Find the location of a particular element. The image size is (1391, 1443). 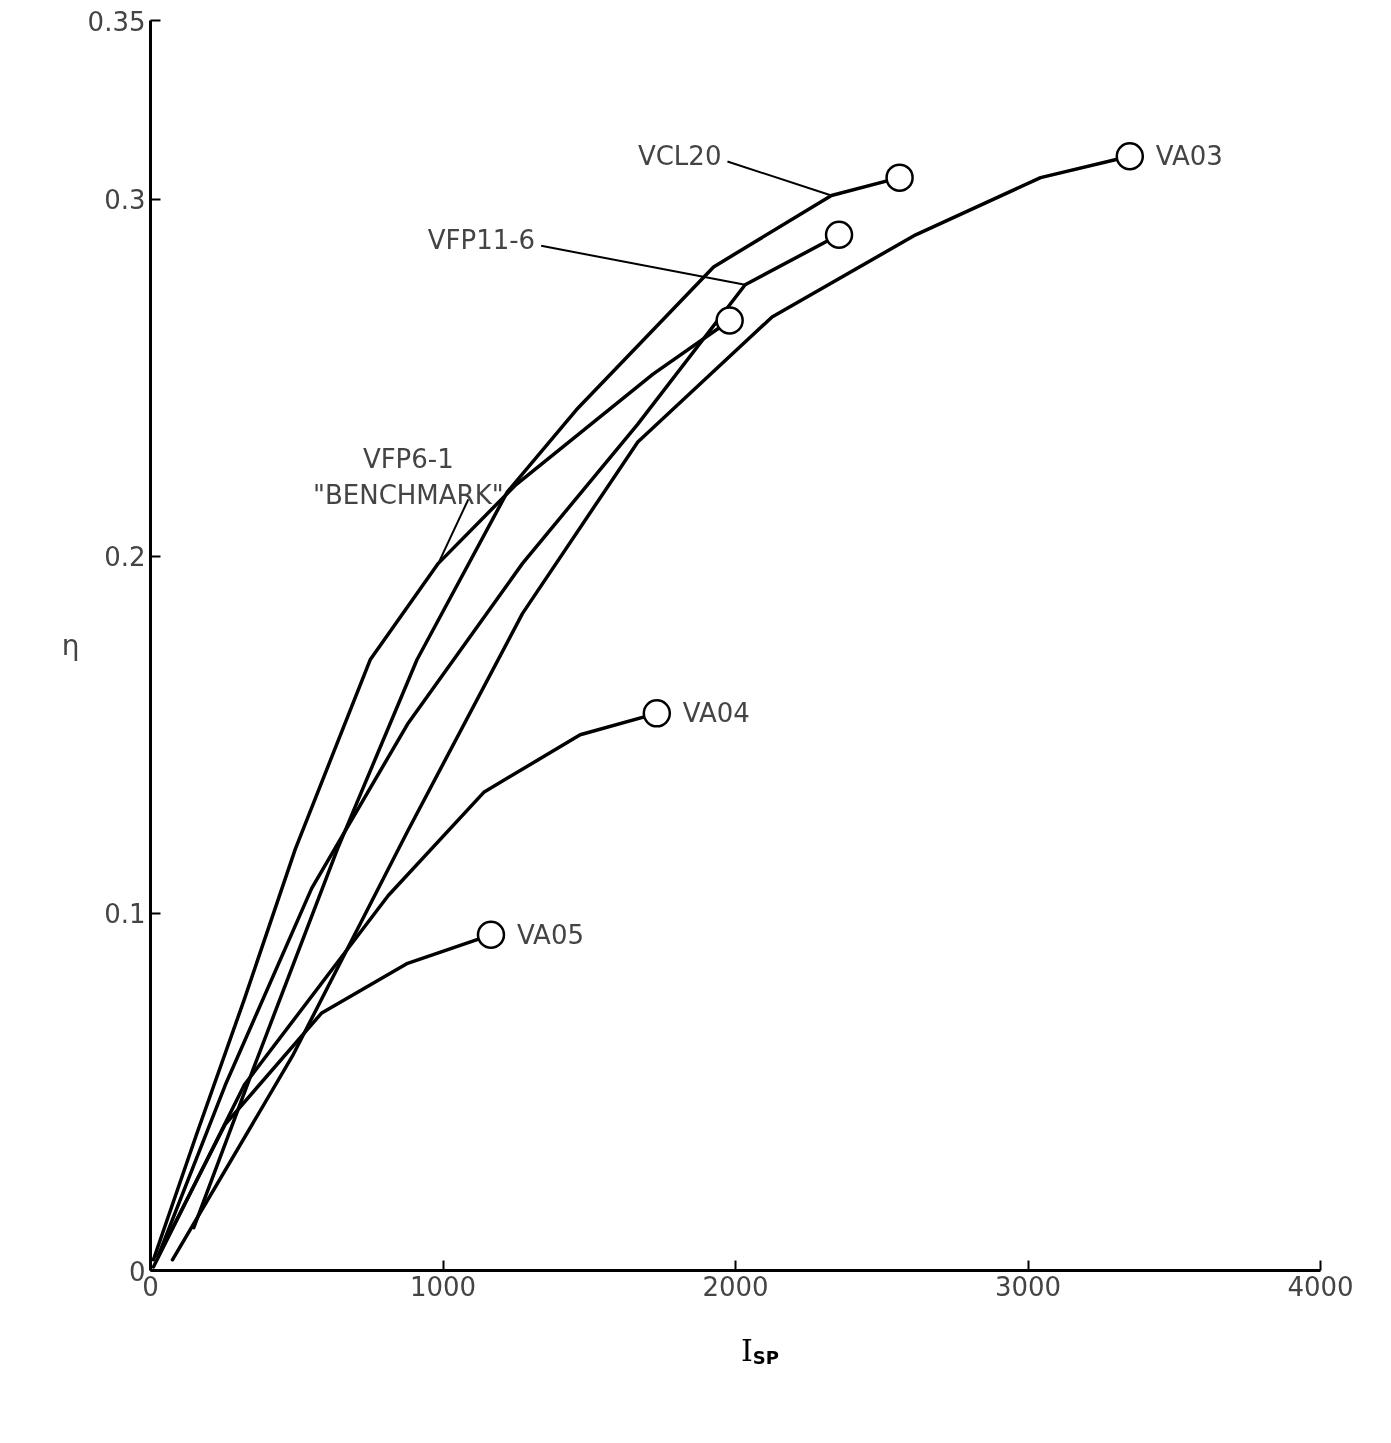

annotation: VFP11-6 is located at coordinates (481, 239).